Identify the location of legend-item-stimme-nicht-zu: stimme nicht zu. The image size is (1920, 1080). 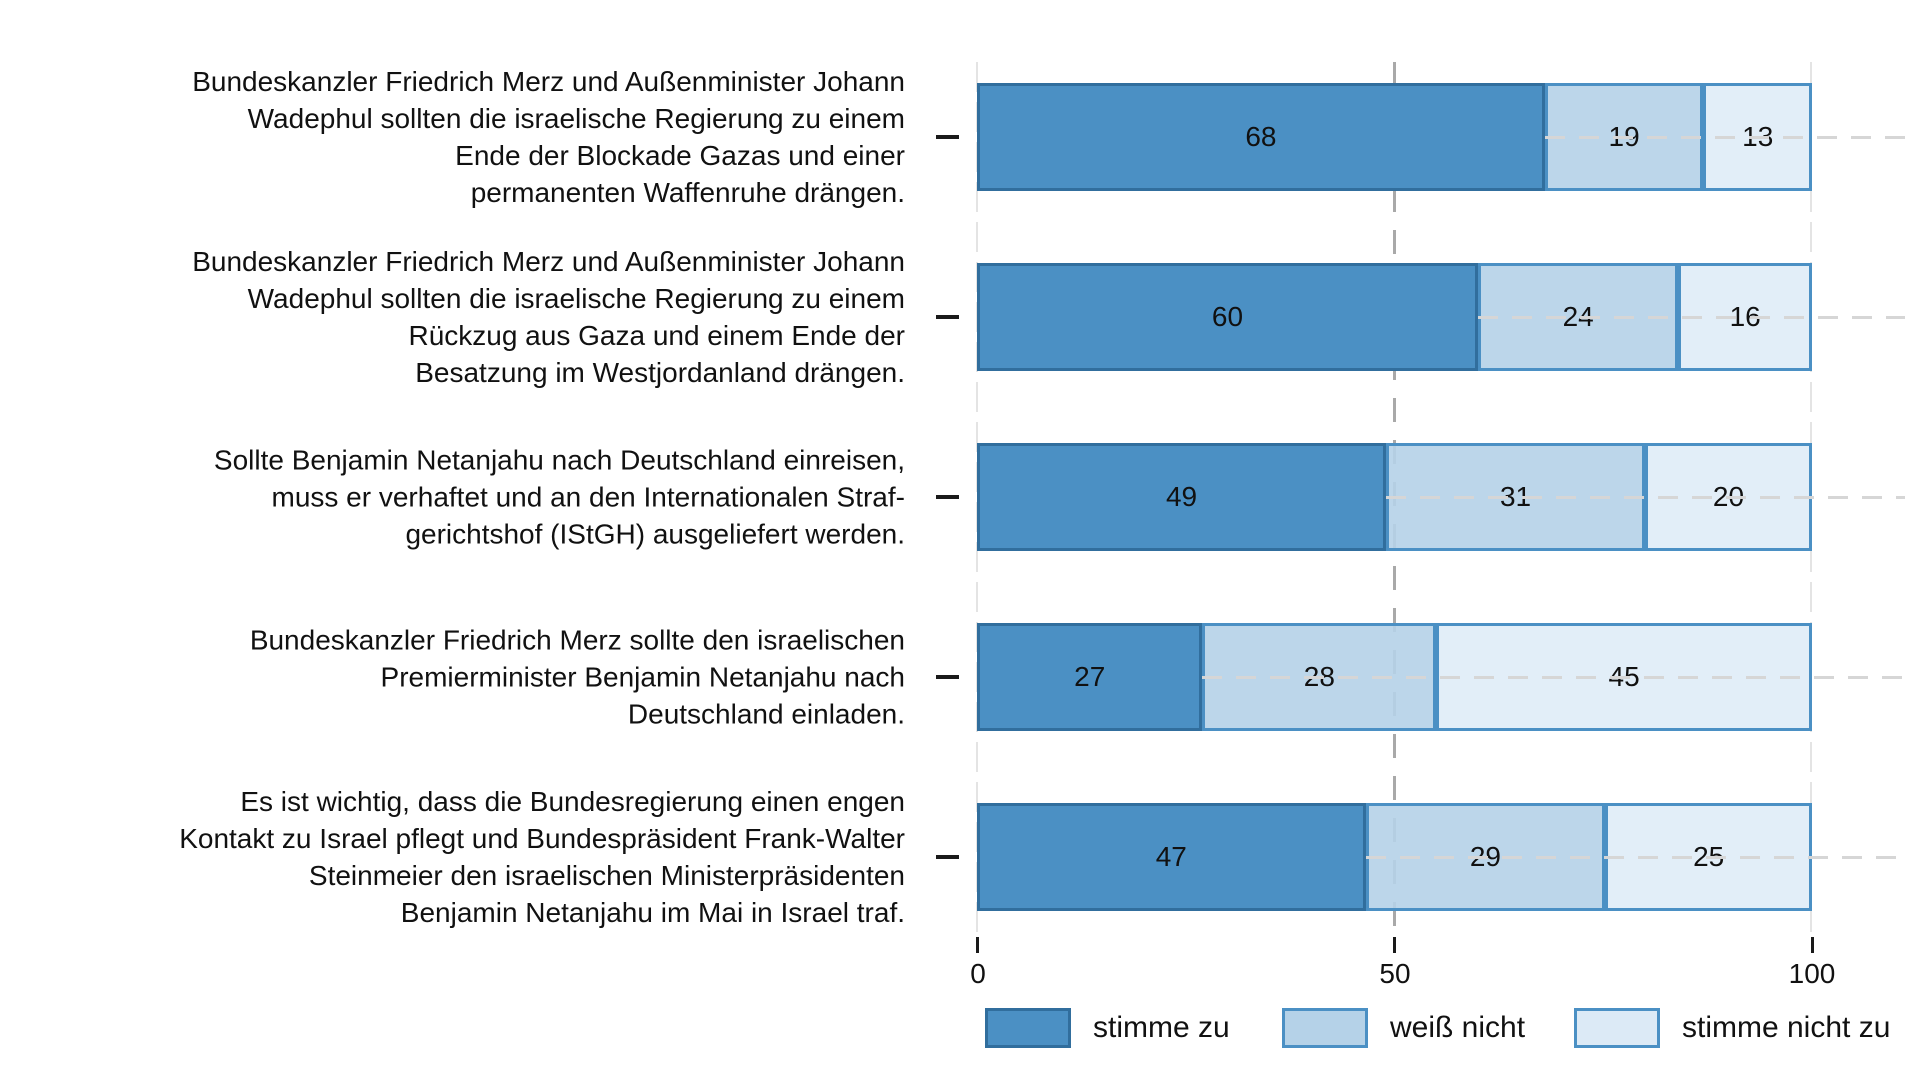
(1732, 1028).